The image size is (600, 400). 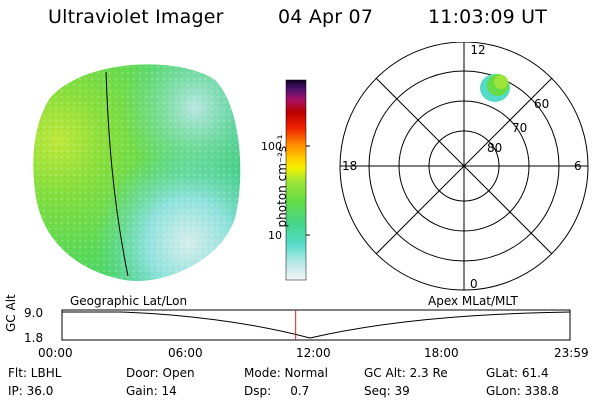 What do you see at coordinates (495, 88) in the screenshot?
I see `auroral-spot` at bounding box center [495, 88].